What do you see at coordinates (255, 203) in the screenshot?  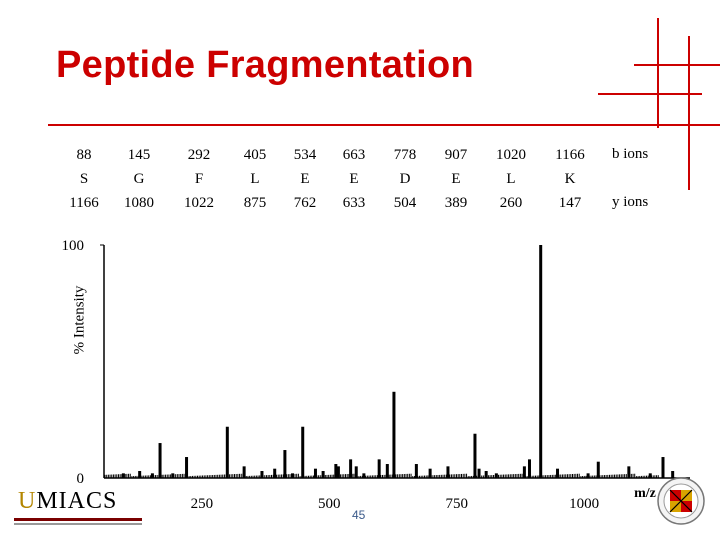 I see `y-ion-value: 875` at bounding box center [255, 203].